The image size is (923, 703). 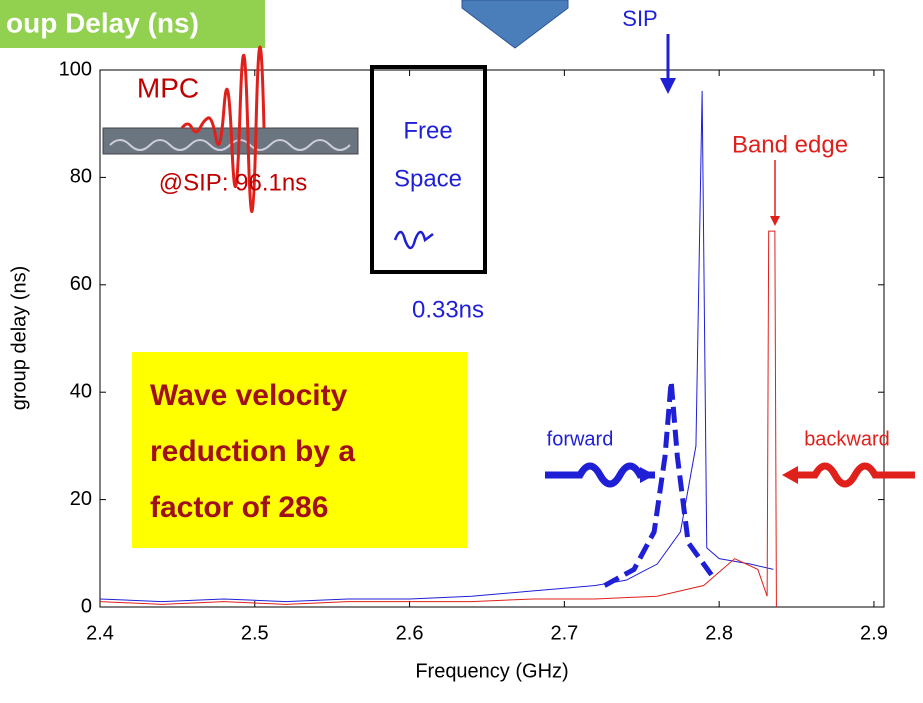 I want to click on annotation: 0.33ns, so click(x=448, y=309).